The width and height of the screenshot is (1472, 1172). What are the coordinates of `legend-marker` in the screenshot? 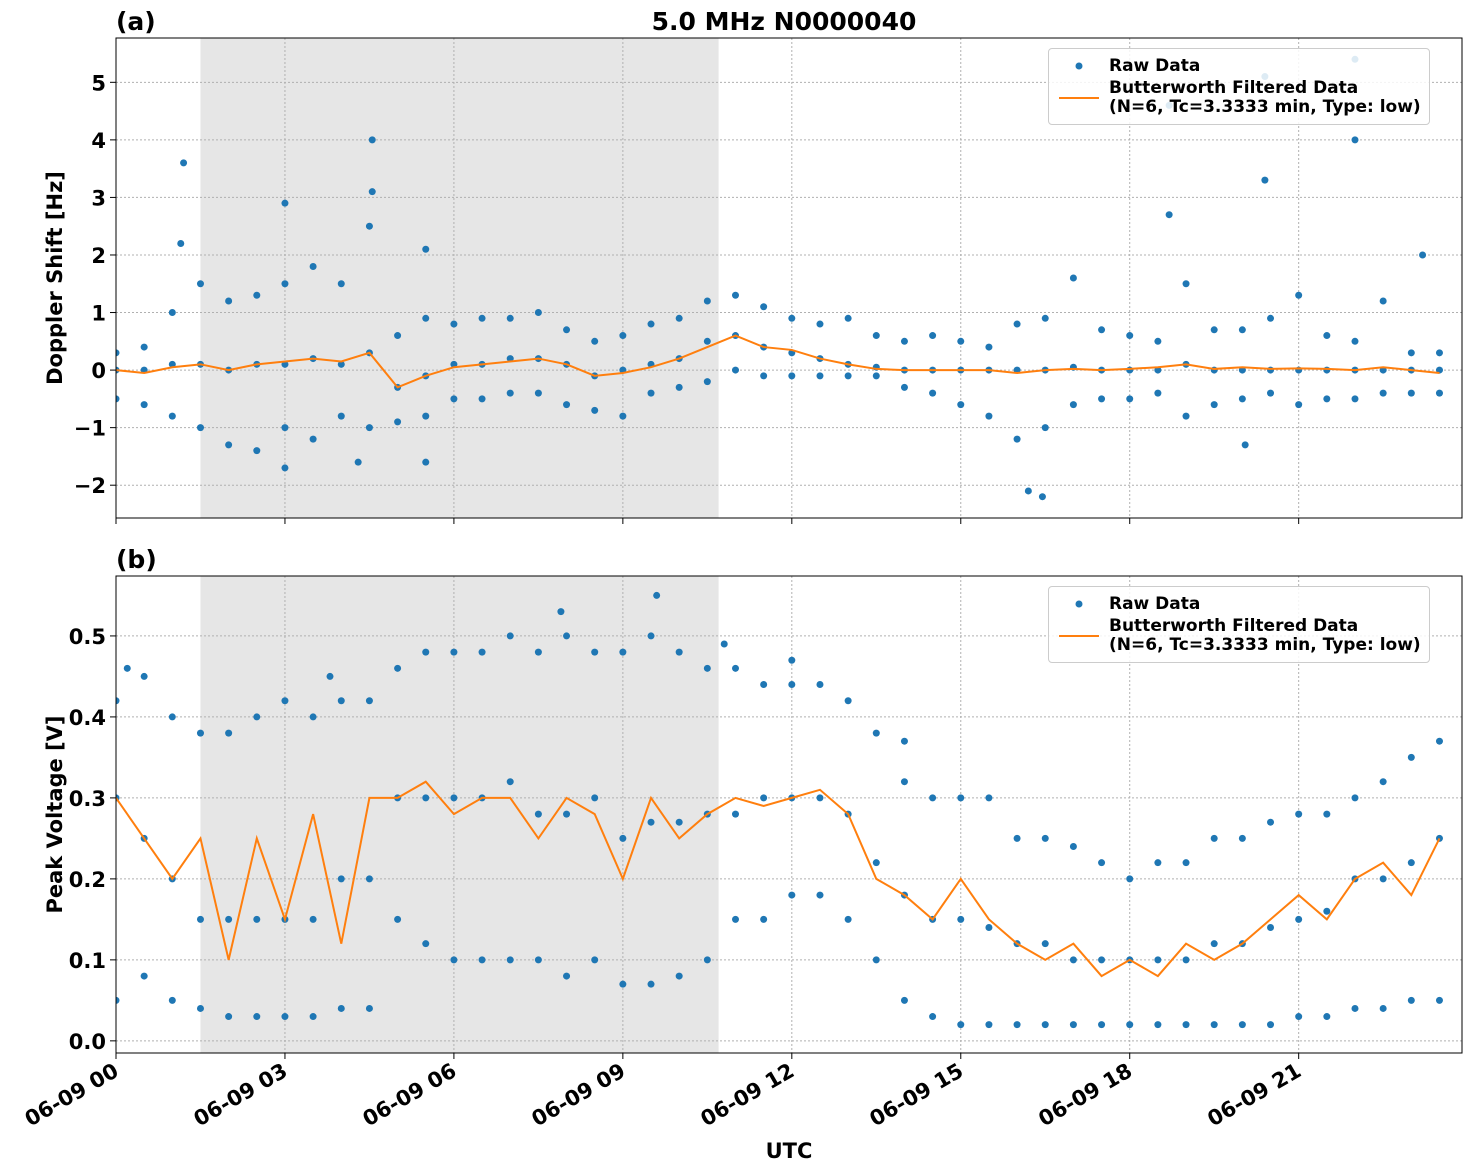 It's located at (1079, 66).